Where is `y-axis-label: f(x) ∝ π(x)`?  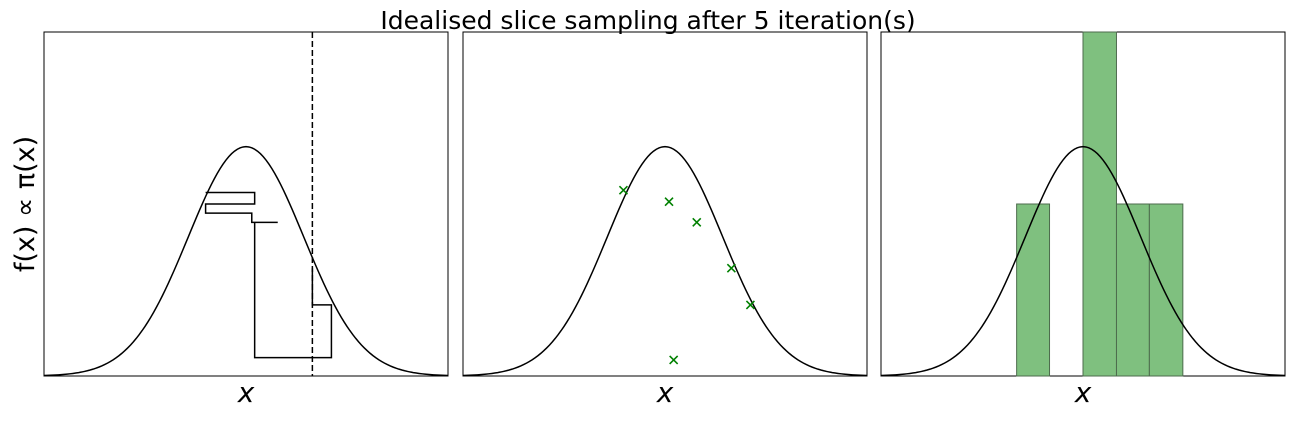 y-axis-label: f(x) ∝ π(x) is located at coordinates (25, 204).